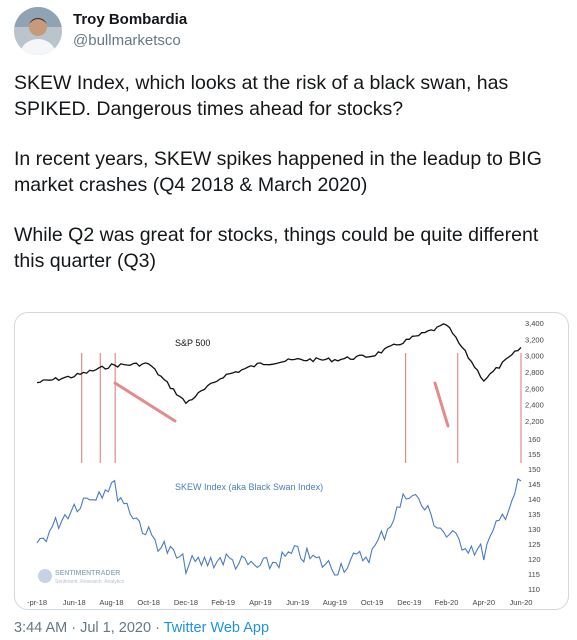 Image resolution: width=577 pixels, height=640 pixels. I want to click on author-block: Troy Bombardia @bullmarketsco, so click(130, 30).